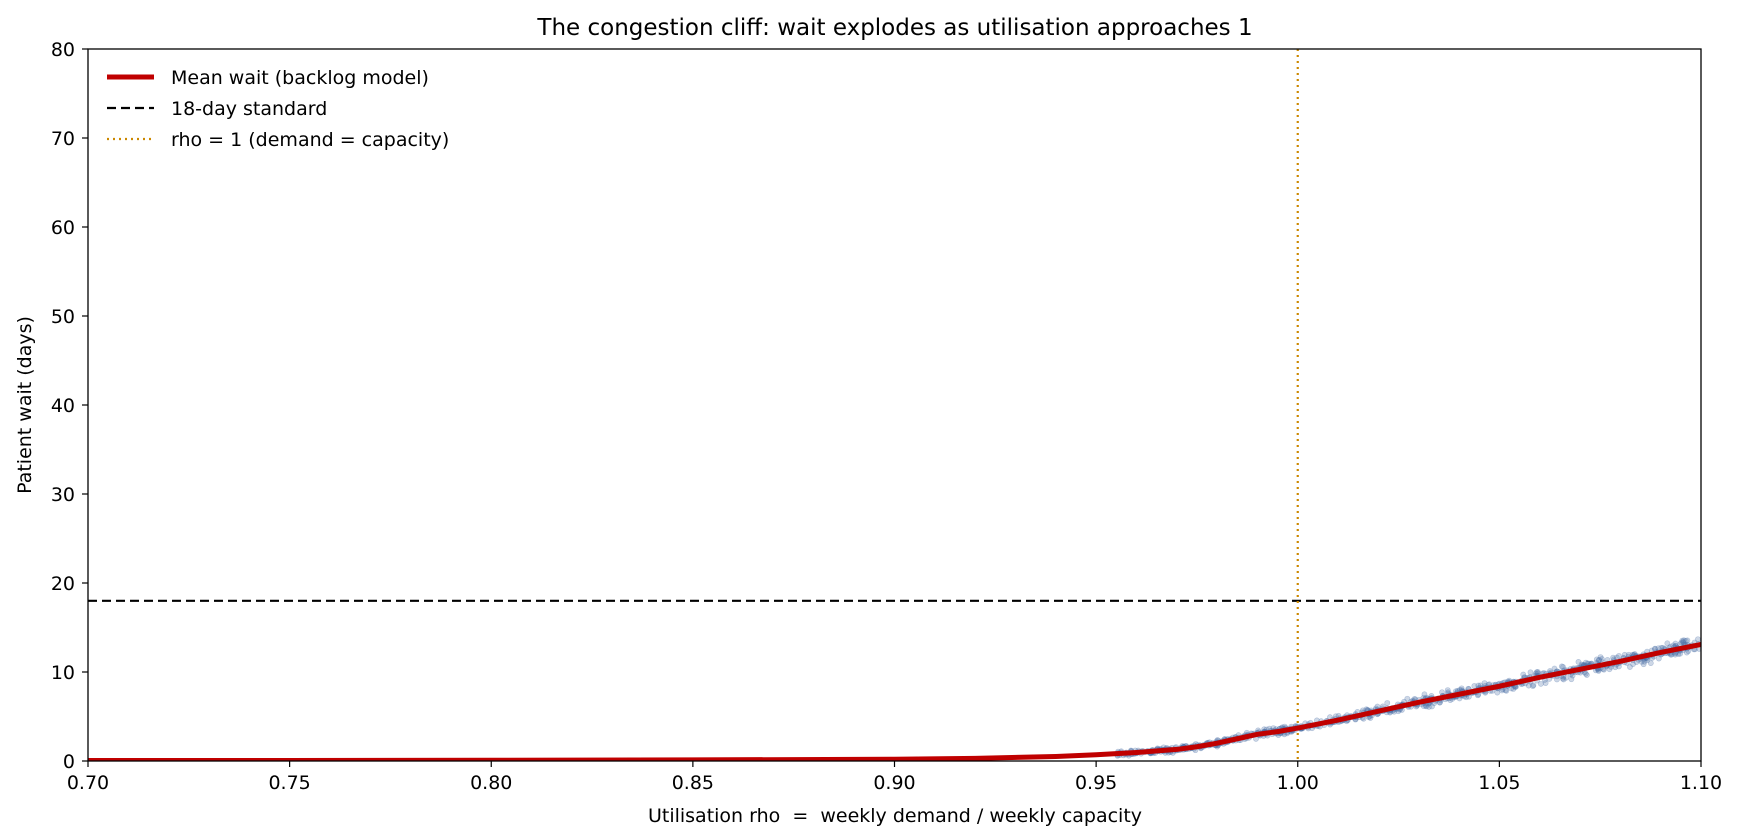 Image resolution: width=1741 pixels, height=840 pixels. I want to click on legend-label: Mean wait (backlog model), so click(300, 78).